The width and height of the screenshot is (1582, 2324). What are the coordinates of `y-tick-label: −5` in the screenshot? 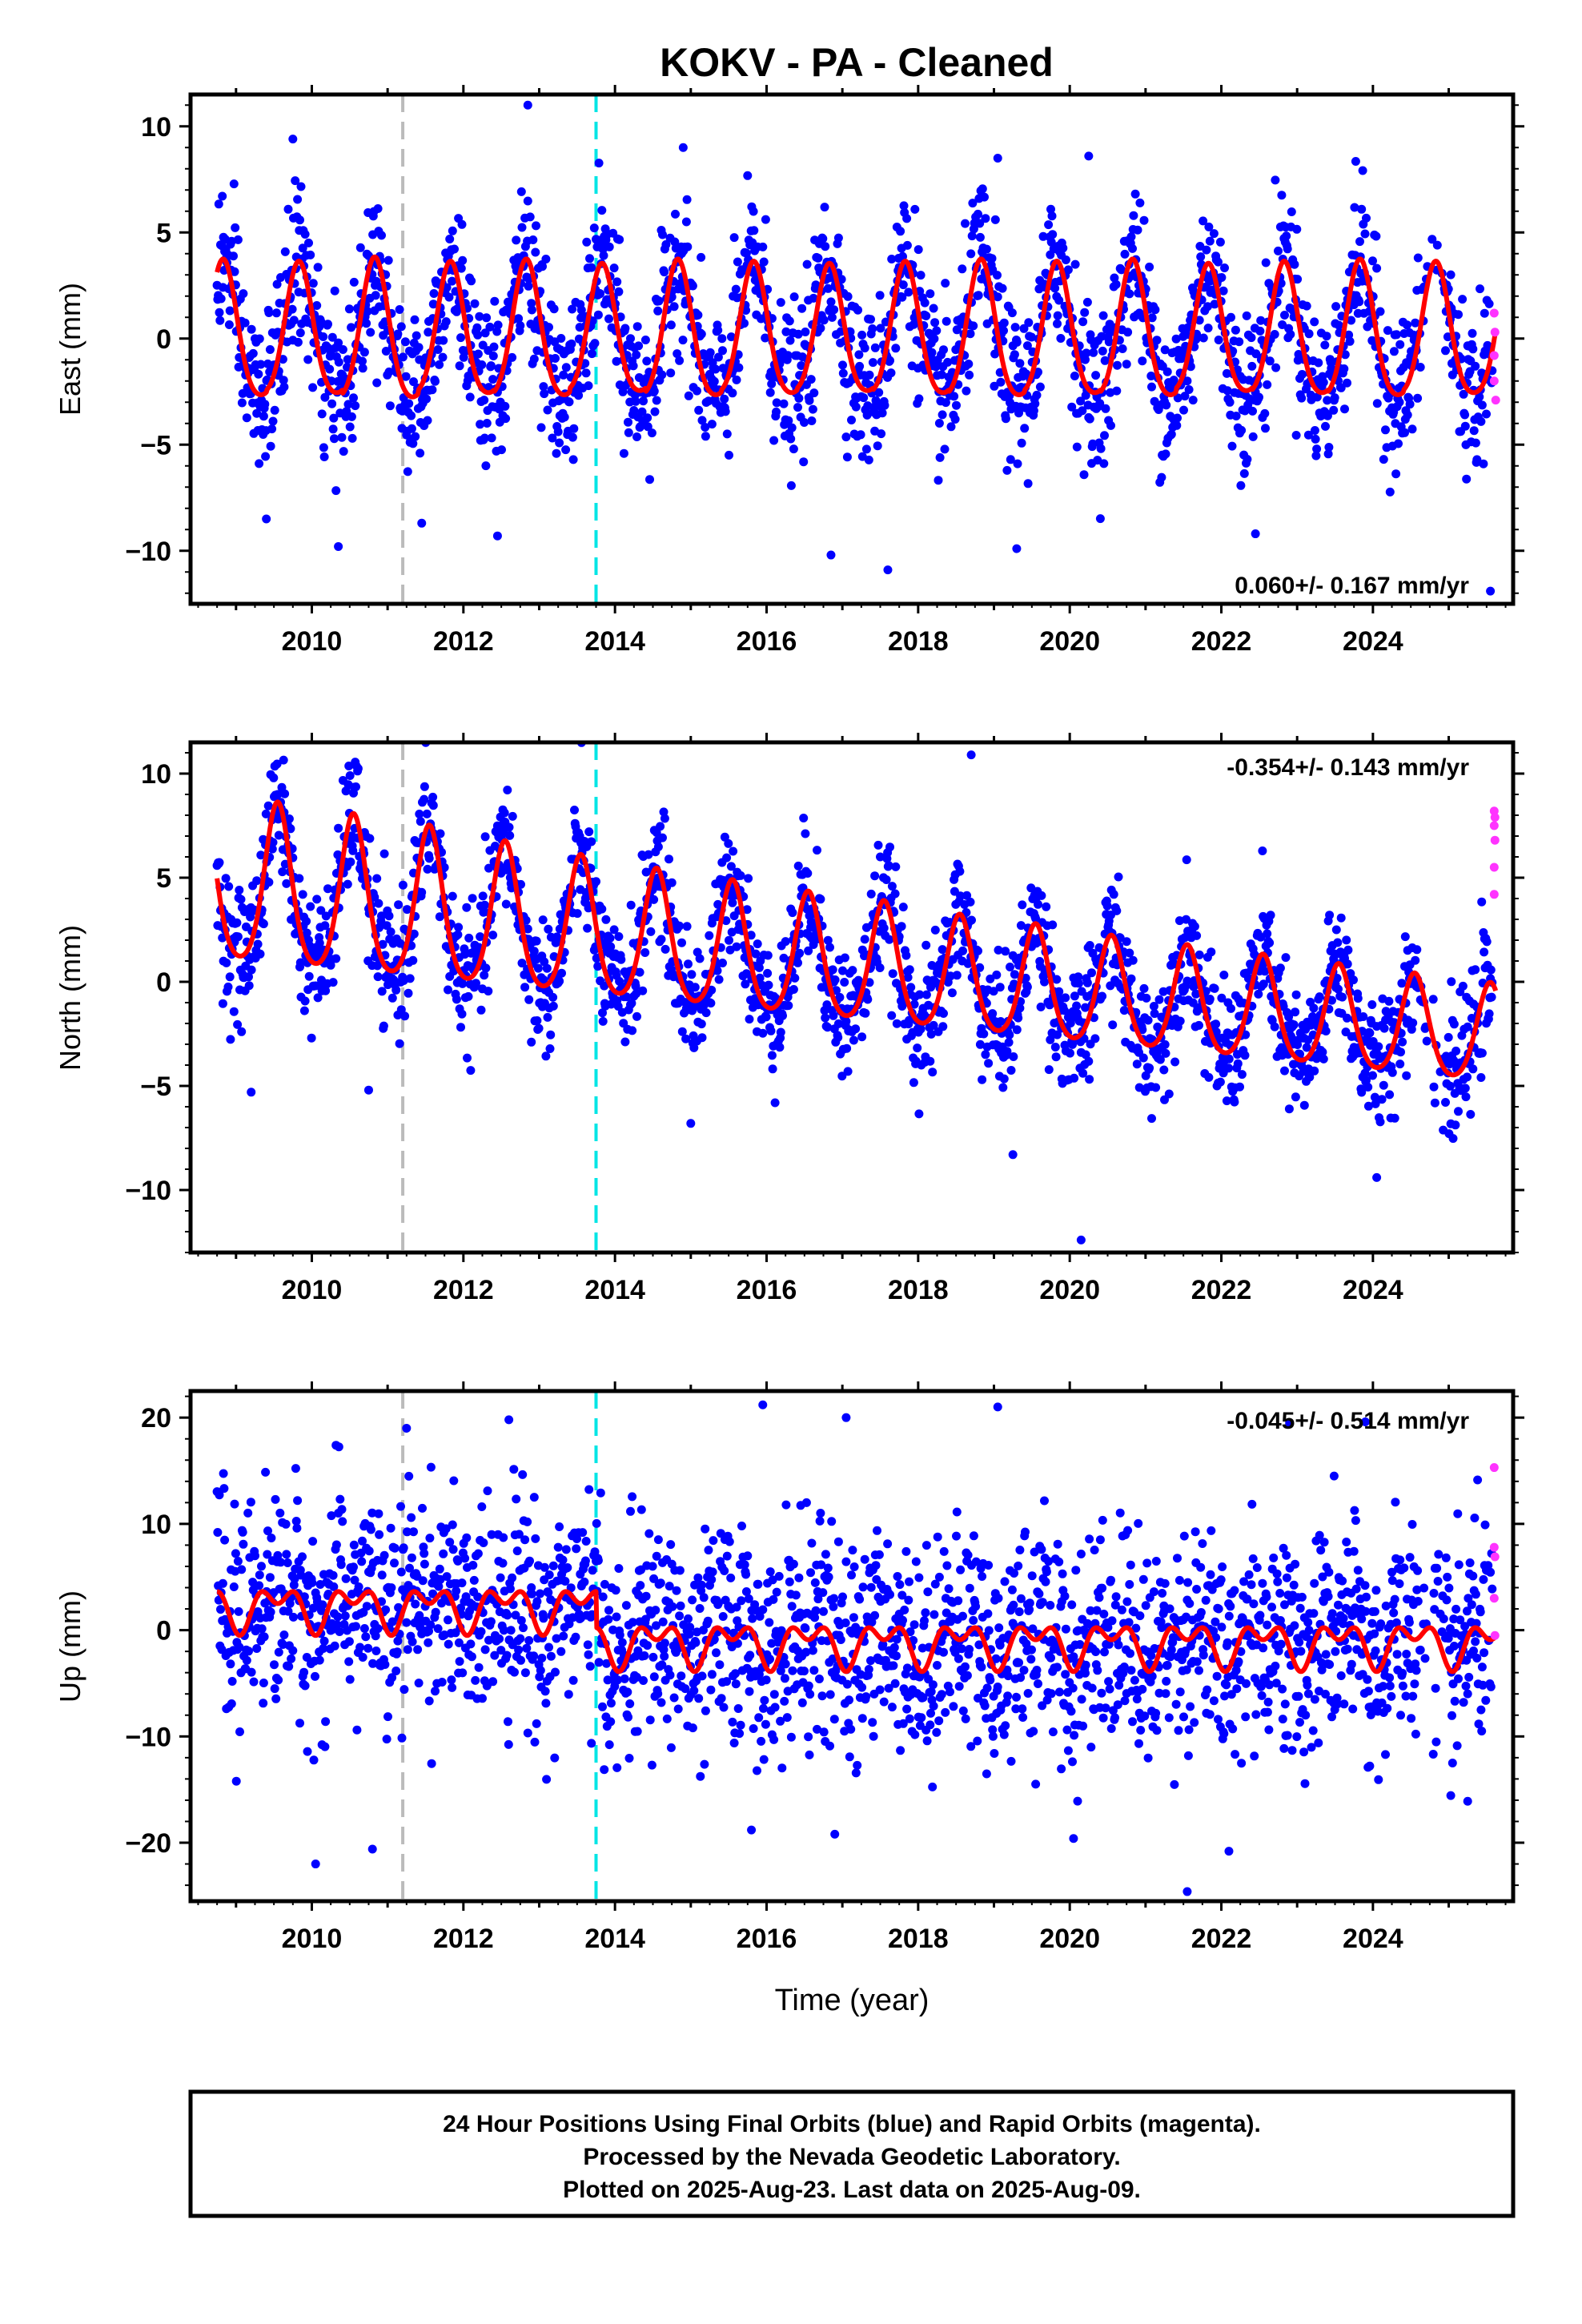 It's located at (155, 1087).